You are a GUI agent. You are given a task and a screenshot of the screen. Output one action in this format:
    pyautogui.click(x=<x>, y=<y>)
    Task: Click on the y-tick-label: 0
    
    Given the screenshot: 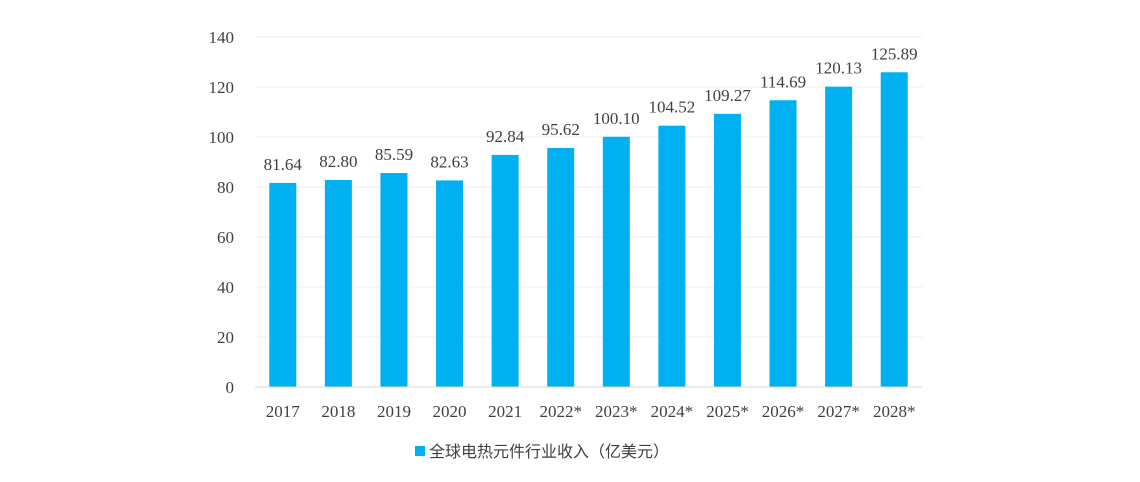 What is the action you would take?
    pyautogui.click(x=230, y=387)
    